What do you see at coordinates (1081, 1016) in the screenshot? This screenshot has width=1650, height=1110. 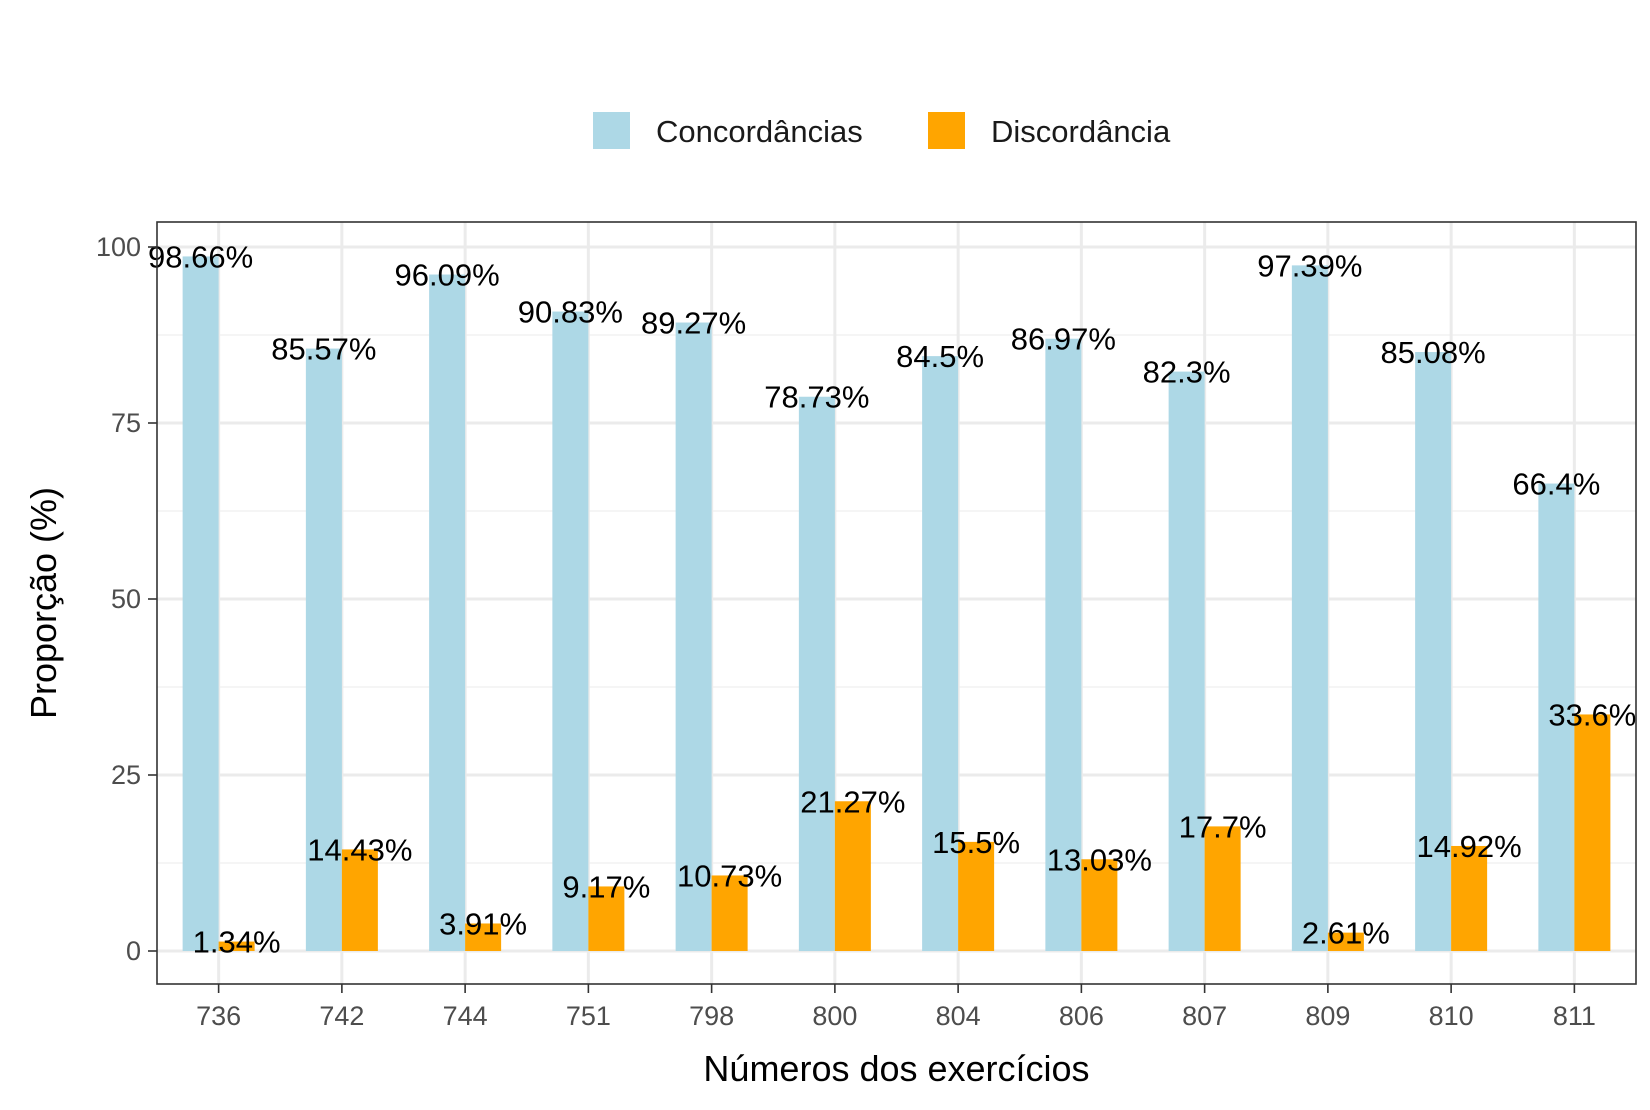 I see `x-tick-label-806: 806` at bounding box center [1081, 1016].